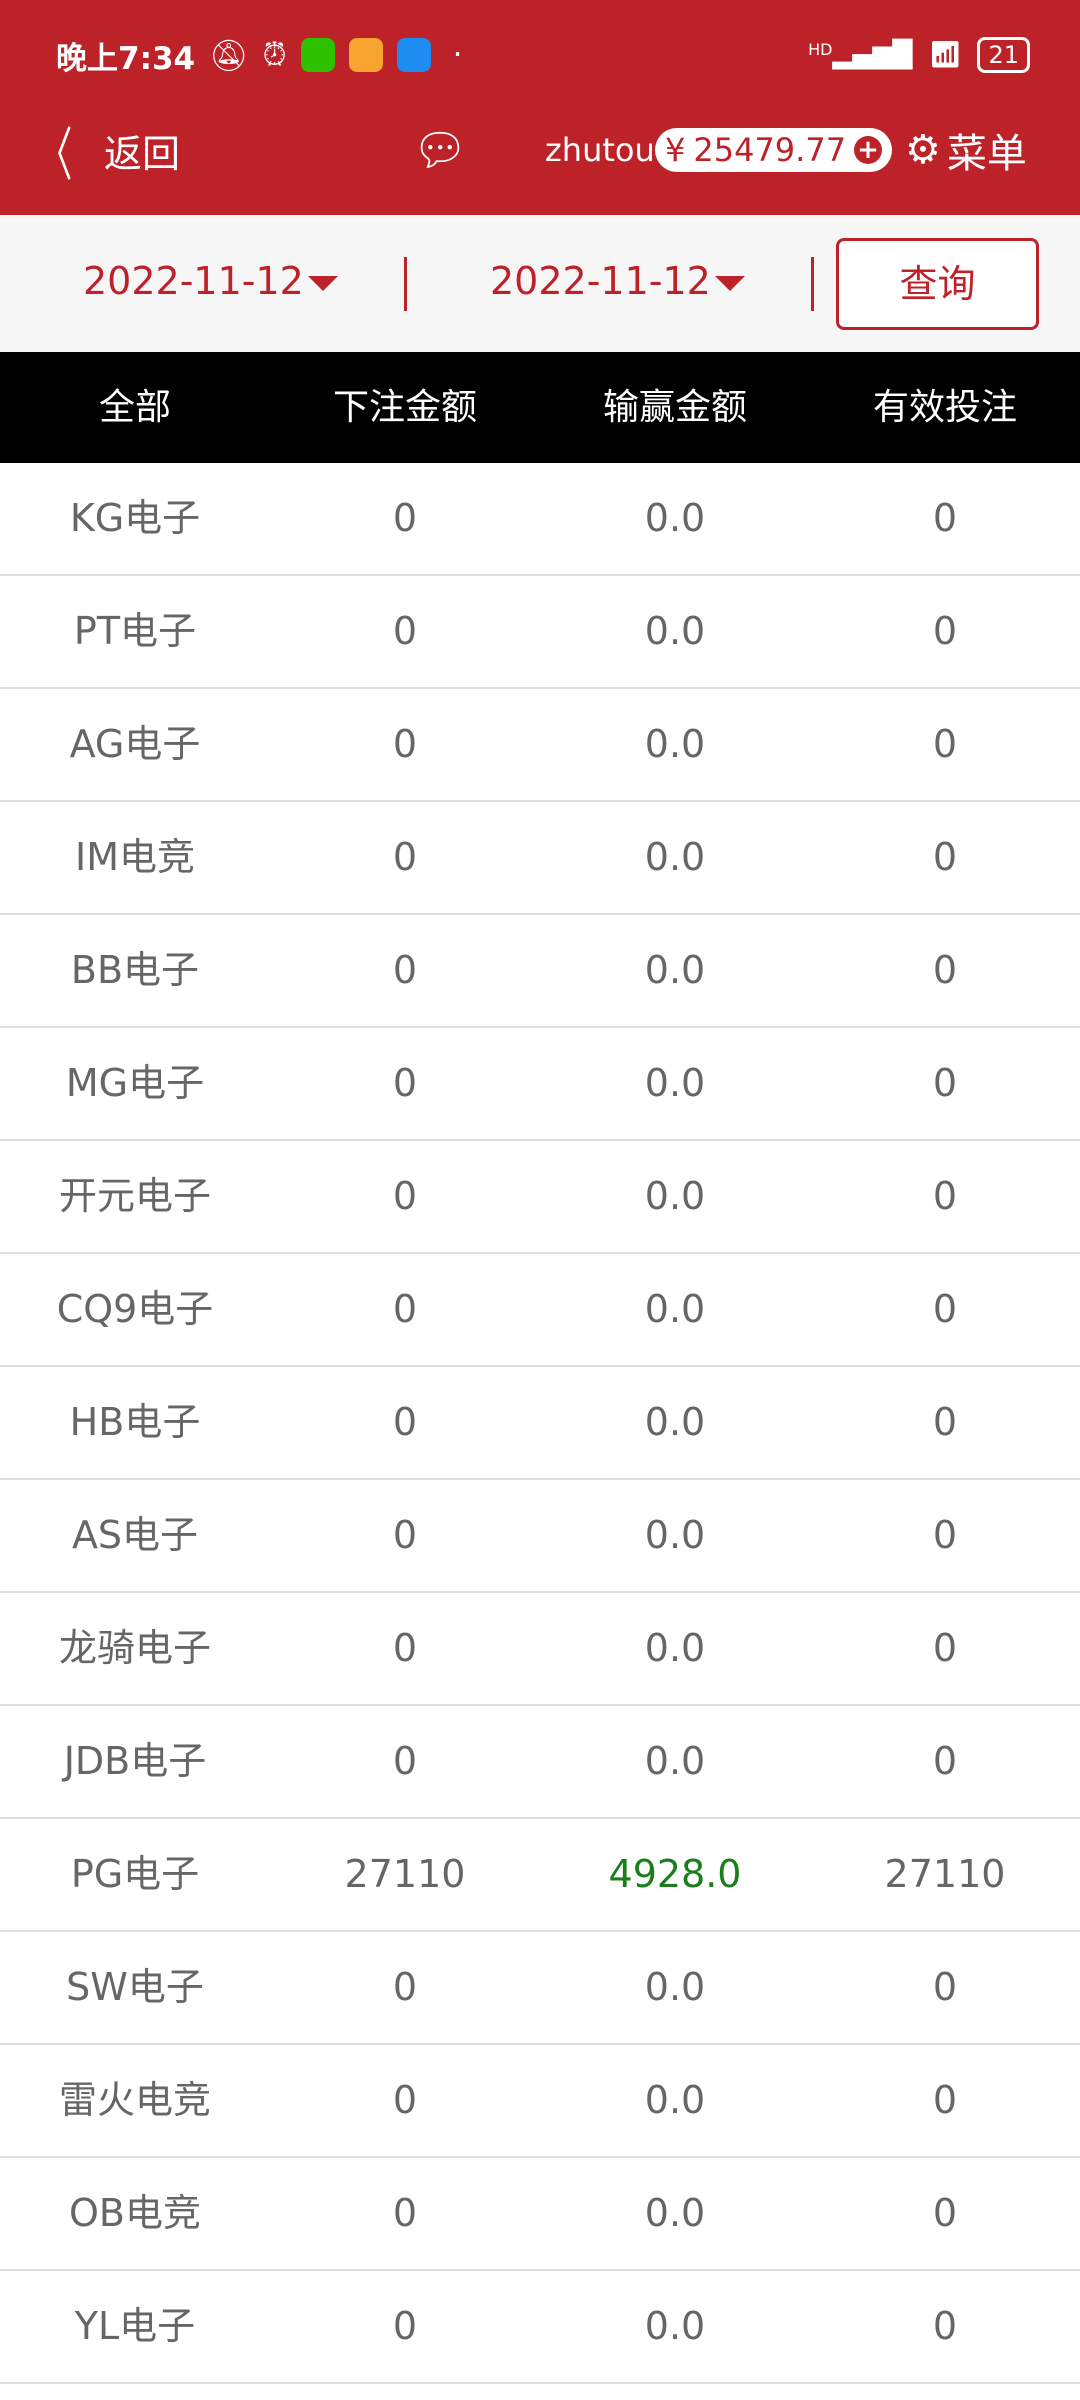 The width and height of the screenshot is (1080, 2400). Describe the element at coordinates (135, 2326) in the screenshot. I see `platform-name: YL电子` at that location.